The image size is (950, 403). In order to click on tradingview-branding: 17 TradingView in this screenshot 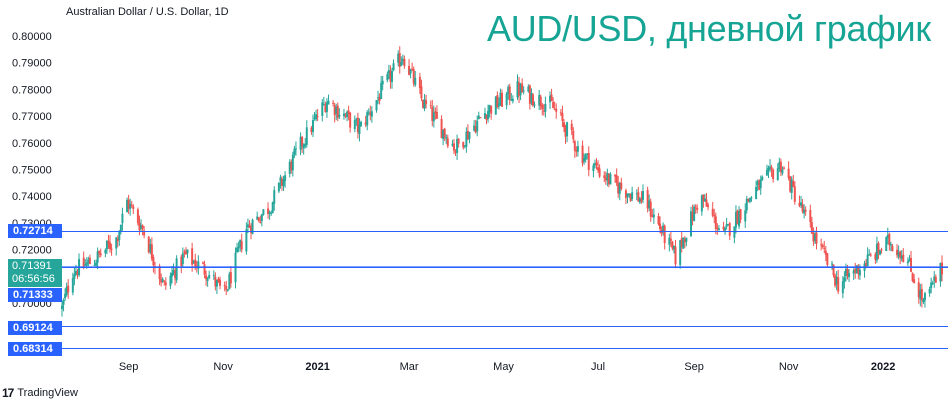, I will do `click(40, 393)`.